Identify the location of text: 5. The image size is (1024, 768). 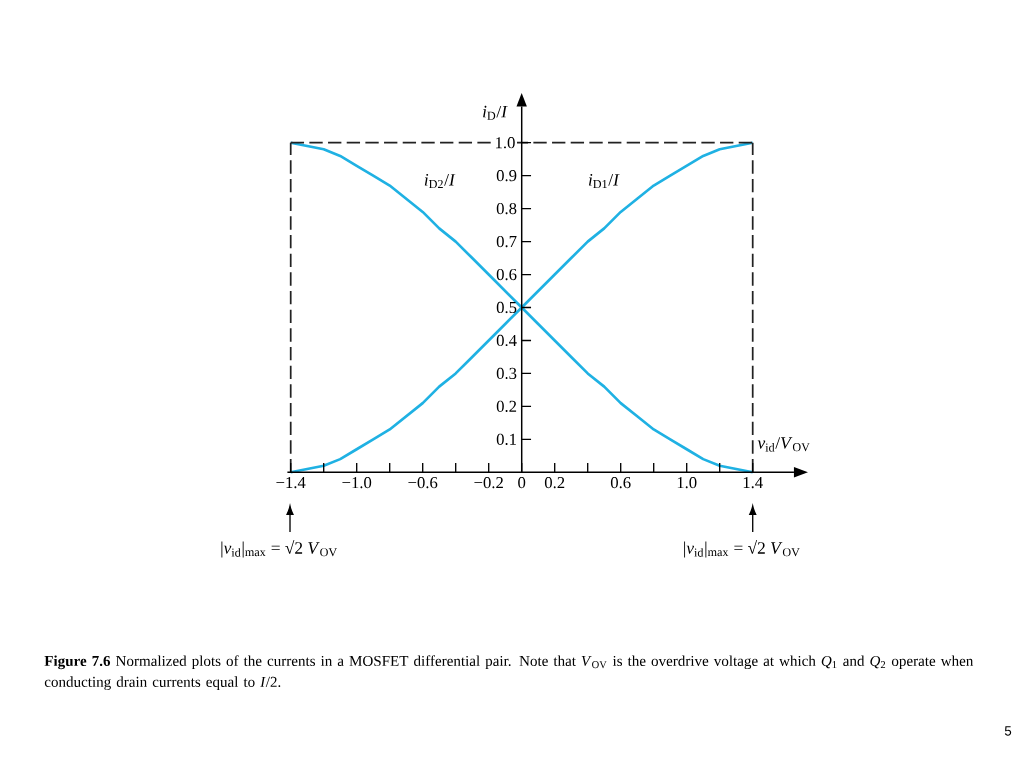
(1008, 731).